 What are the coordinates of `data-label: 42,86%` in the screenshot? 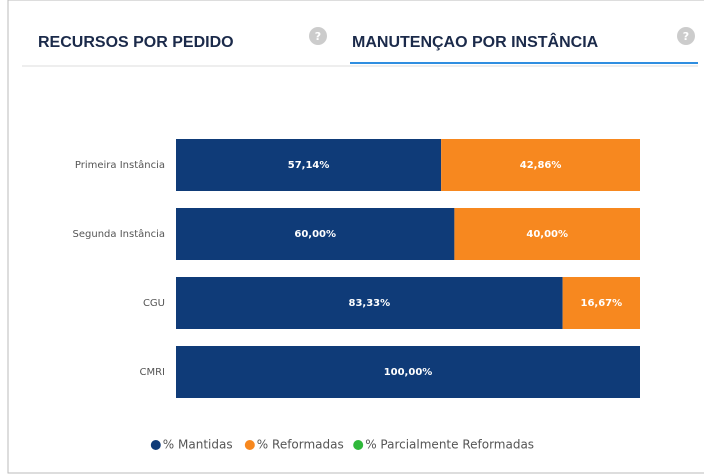 It's located at (541, 165).